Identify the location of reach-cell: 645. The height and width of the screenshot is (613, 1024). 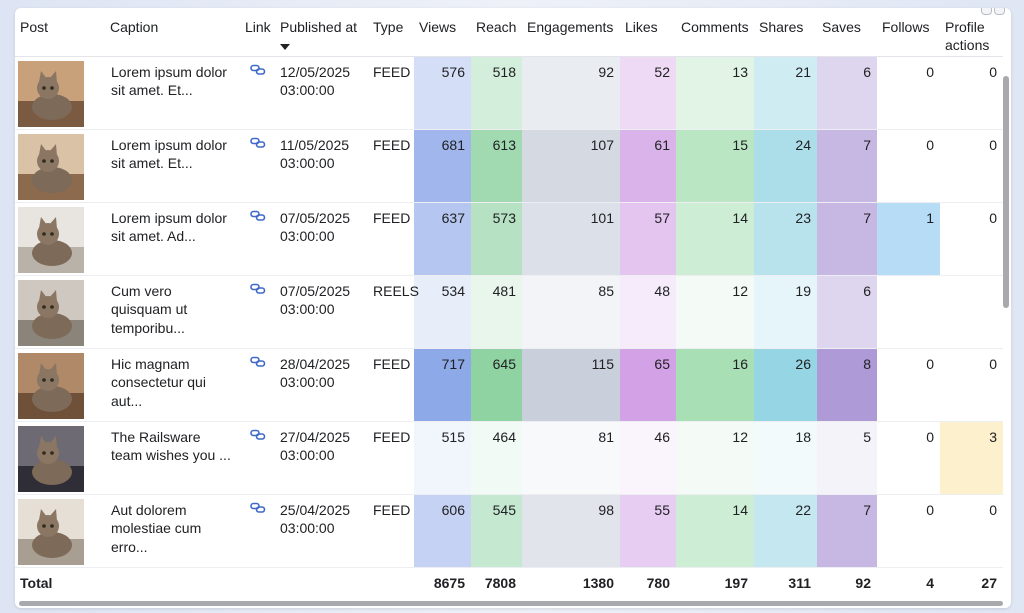
(496, 385).